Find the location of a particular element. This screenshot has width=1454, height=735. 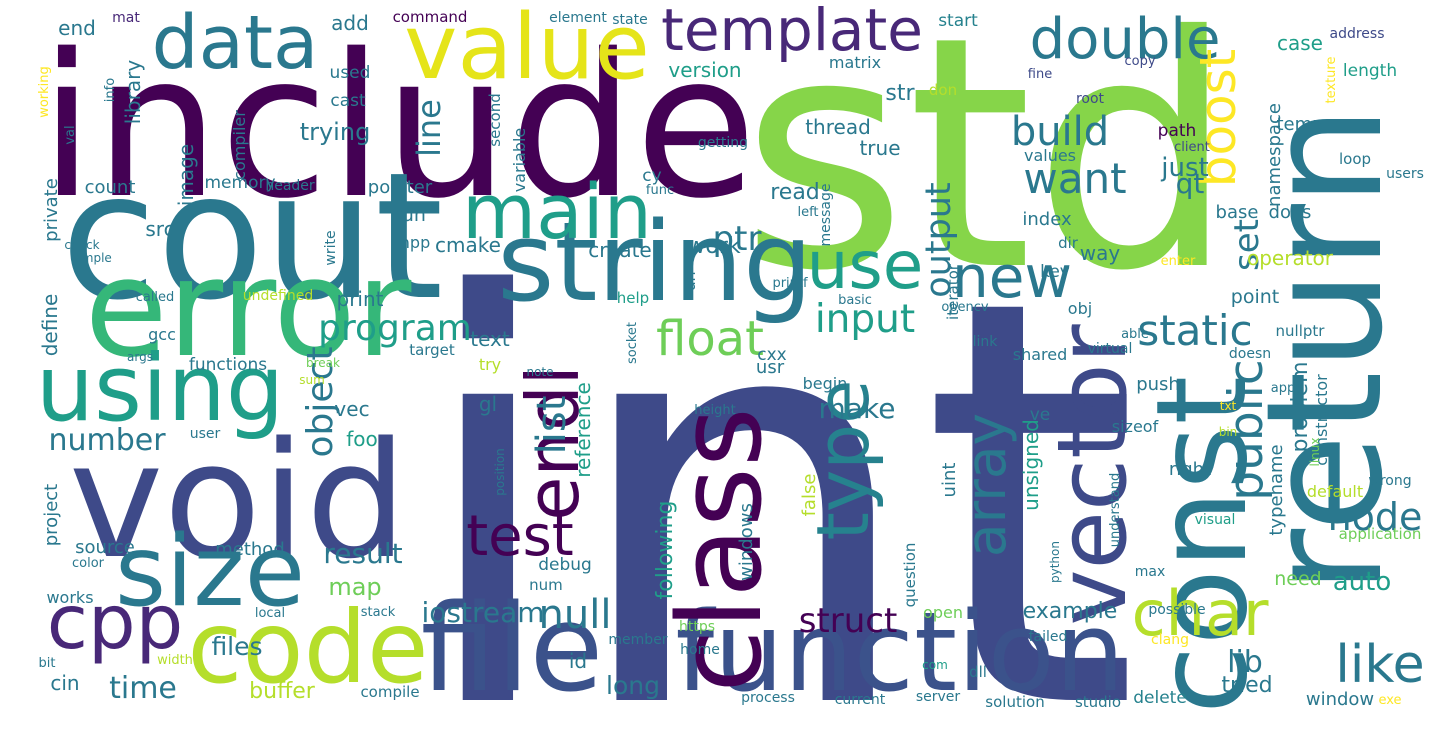

word: application is located at coordinates (1380, 534).